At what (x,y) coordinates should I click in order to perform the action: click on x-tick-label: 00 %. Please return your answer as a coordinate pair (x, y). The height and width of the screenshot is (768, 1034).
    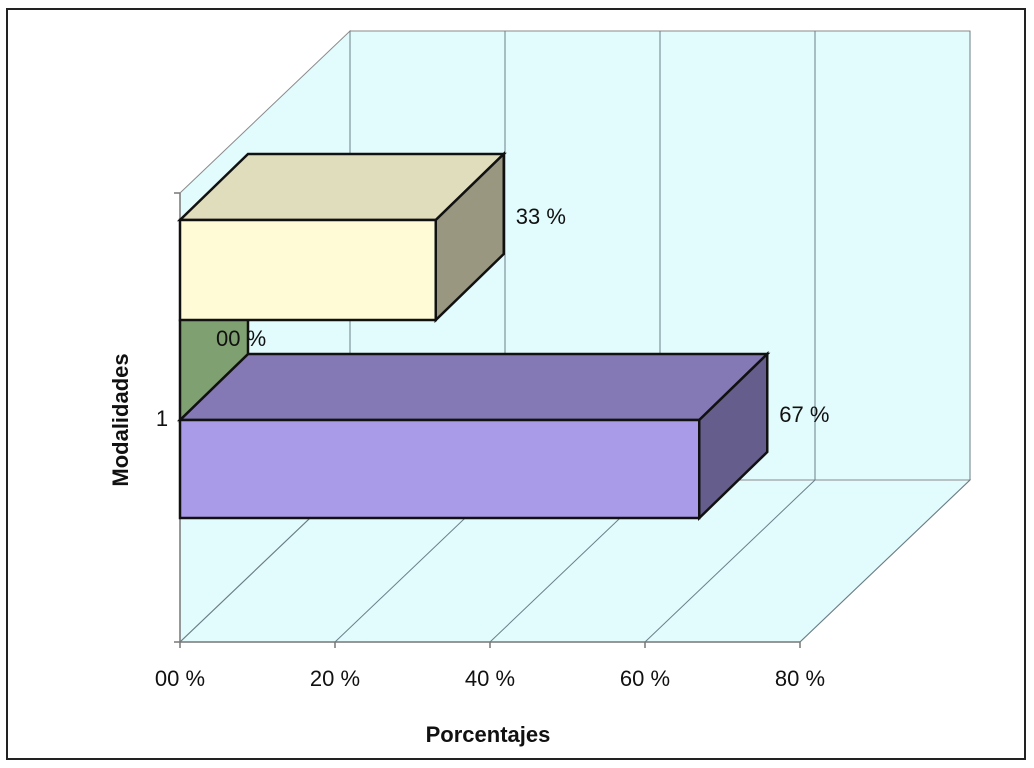
    Looking at the image, I should click on (180, 678).